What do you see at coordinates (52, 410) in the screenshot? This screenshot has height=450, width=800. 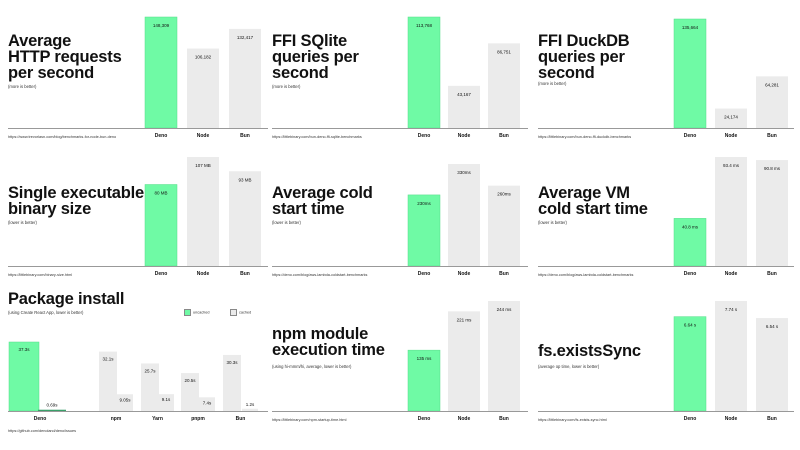 I see `bar-deno-cached` at bounding box center [52, 410].